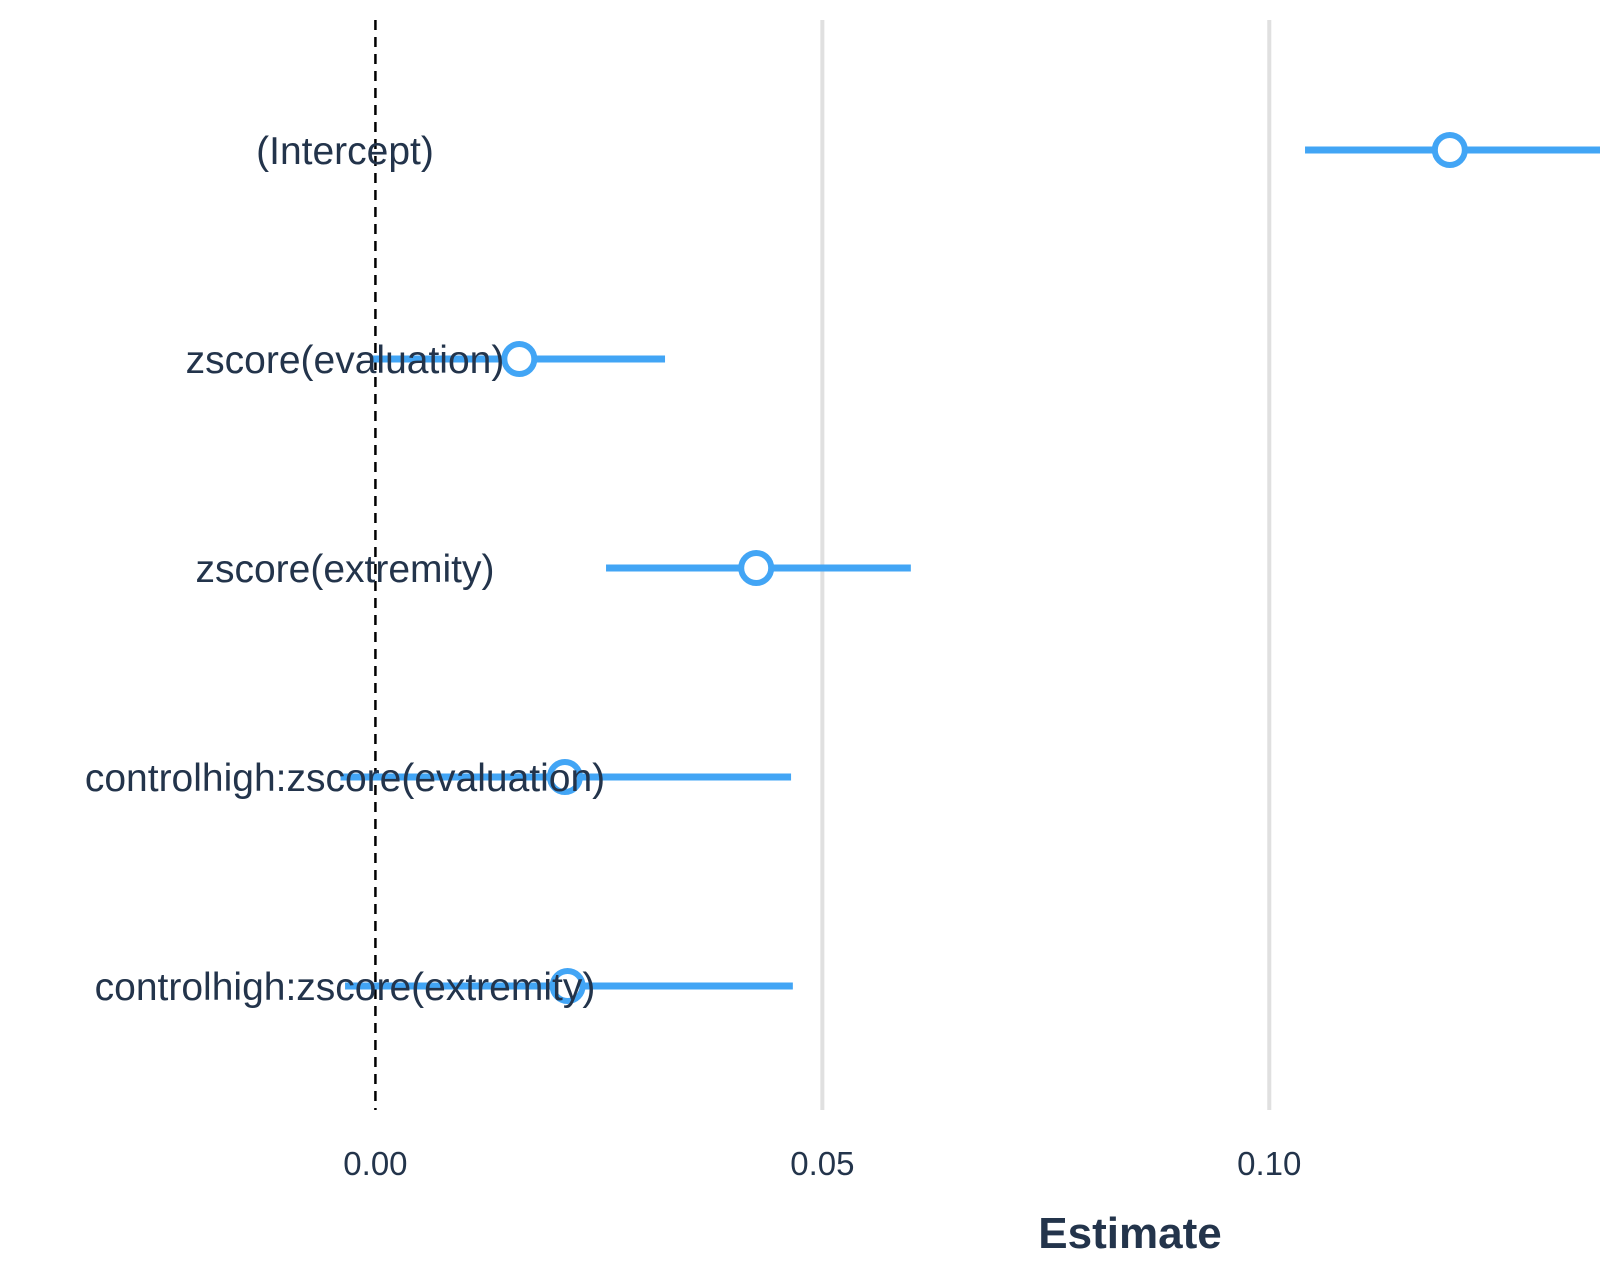 The image size is (1600, 1280). I want to click on x-tick-label: 0.05, so click(822, 1163).